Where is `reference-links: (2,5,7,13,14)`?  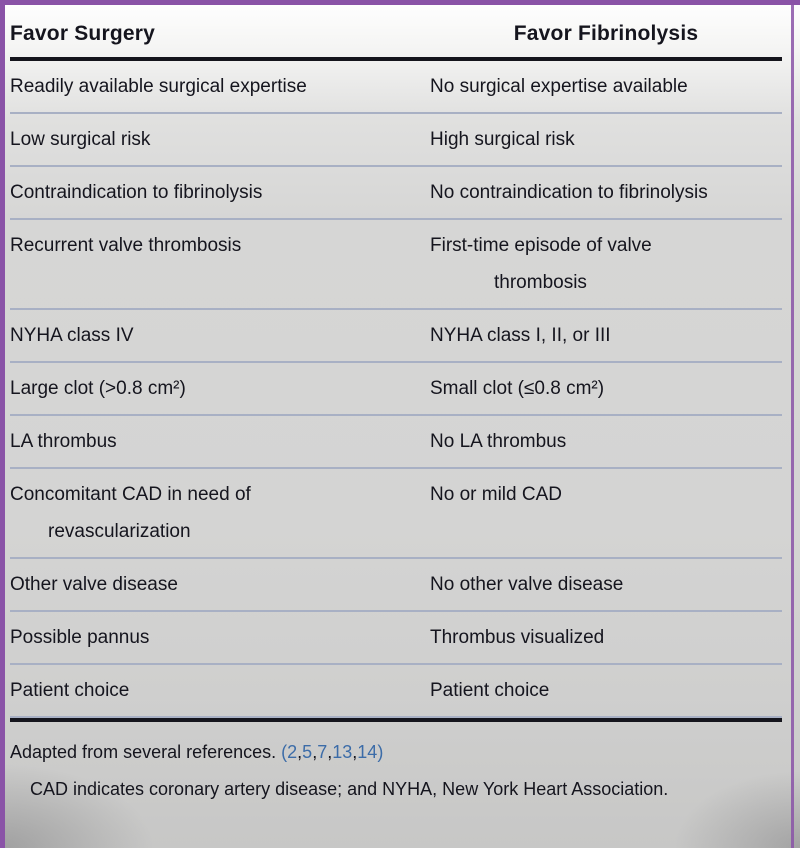
reference-links: (2,5,7,13,14) is located at coordinates (332, 752).